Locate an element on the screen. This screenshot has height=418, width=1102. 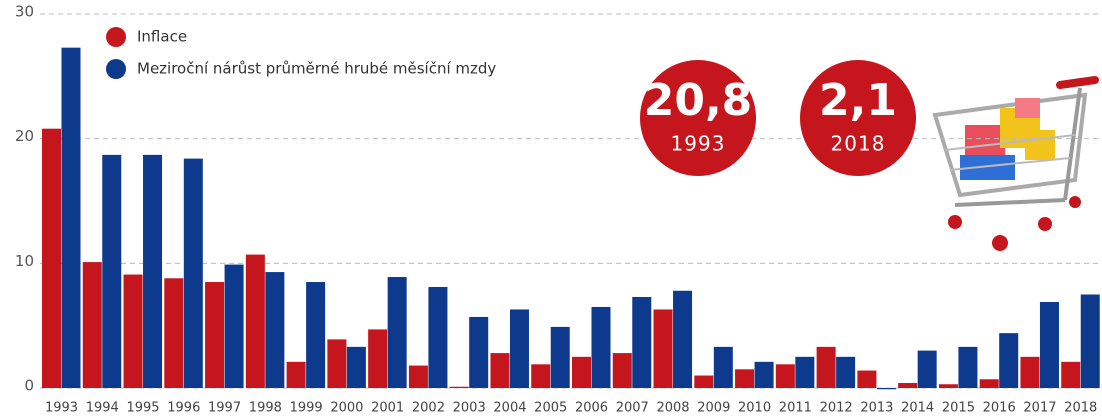
x-tick-label: 2015 is located at coordinates (958, 408).